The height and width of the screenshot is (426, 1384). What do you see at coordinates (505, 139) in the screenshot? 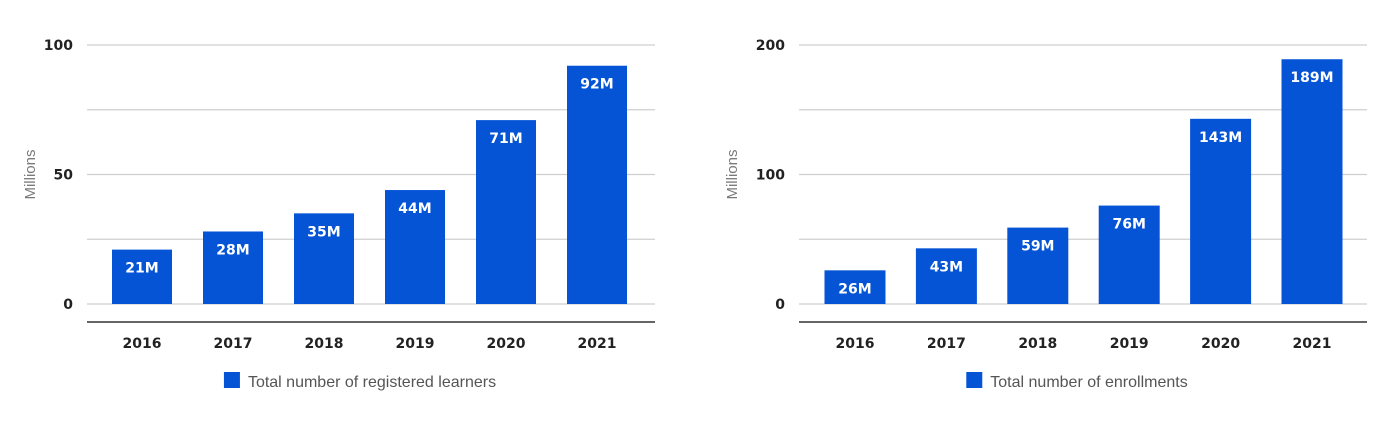
I see `bar-value-label: 71M` at bounding box center [505, 139].